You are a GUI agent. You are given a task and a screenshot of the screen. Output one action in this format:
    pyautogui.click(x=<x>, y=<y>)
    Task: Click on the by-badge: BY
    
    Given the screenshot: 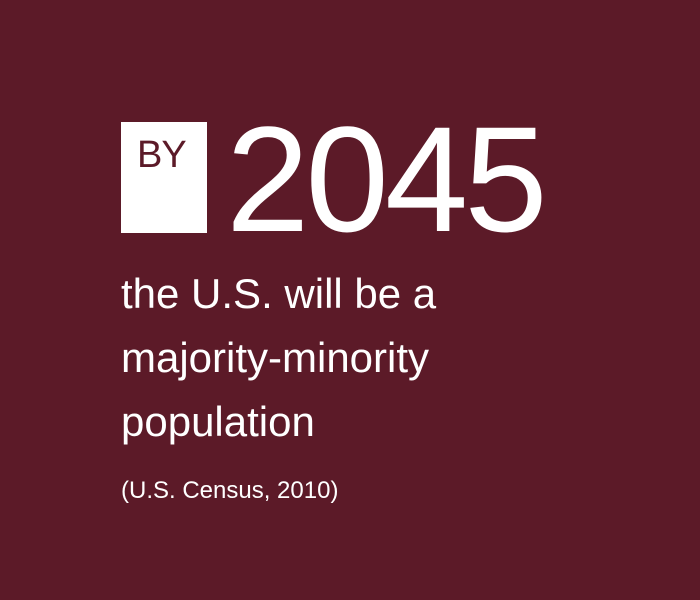 What is the action you would take?
    pyautogui.click(x=164, y=177)
    